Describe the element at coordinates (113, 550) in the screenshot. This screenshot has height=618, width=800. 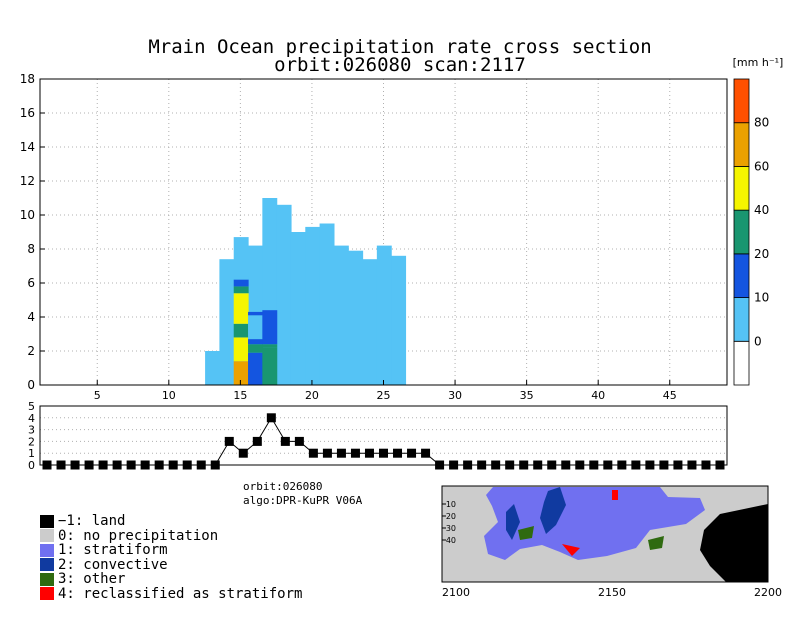
I see `legend-label: 1: stratiform` at that location.